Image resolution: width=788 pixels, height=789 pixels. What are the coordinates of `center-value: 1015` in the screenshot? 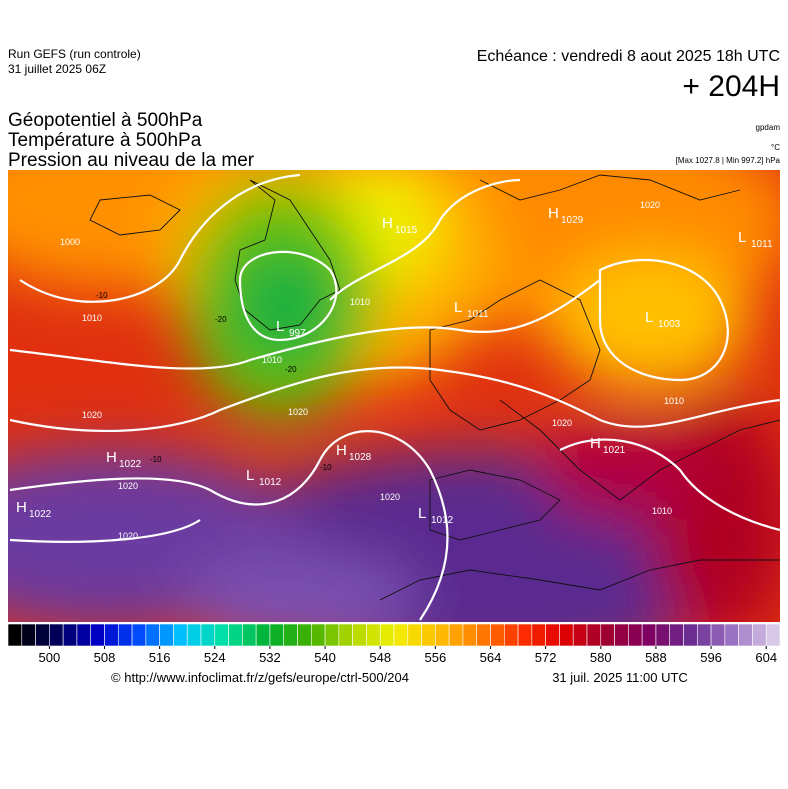 It's located at (406, 230).